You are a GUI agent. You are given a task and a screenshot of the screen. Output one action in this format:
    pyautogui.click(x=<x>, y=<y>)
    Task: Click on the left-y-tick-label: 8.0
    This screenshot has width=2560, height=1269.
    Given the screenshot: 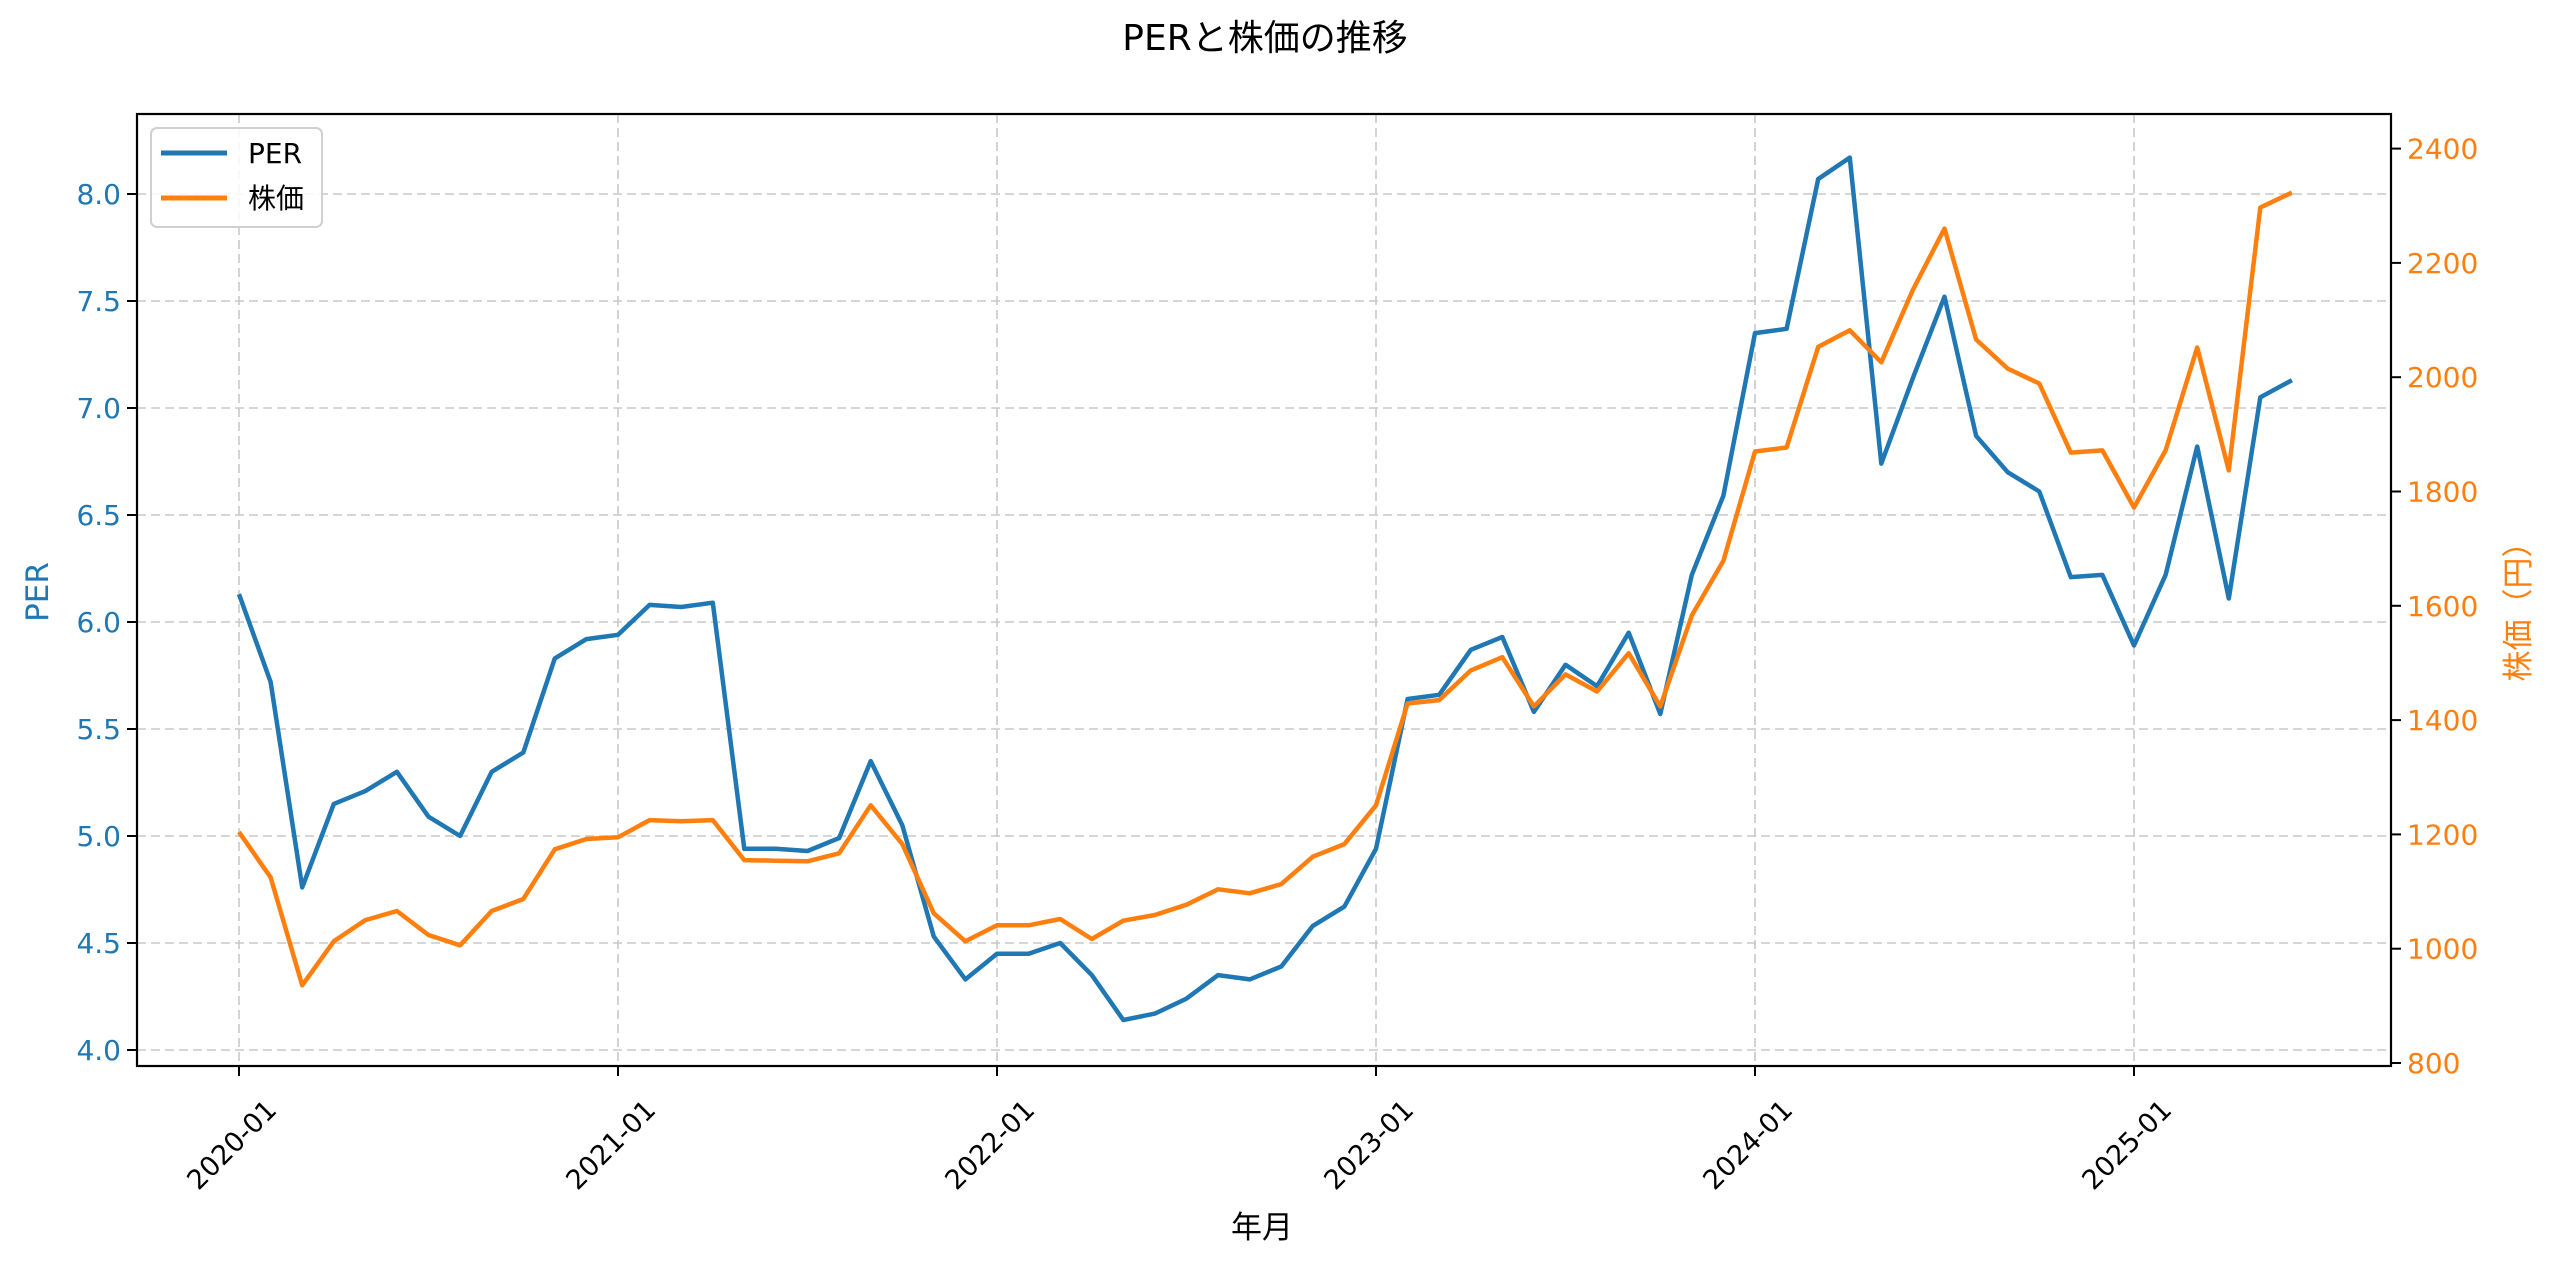 What is the action you would take?
    pyautogui.click(x=98, y=194)
    